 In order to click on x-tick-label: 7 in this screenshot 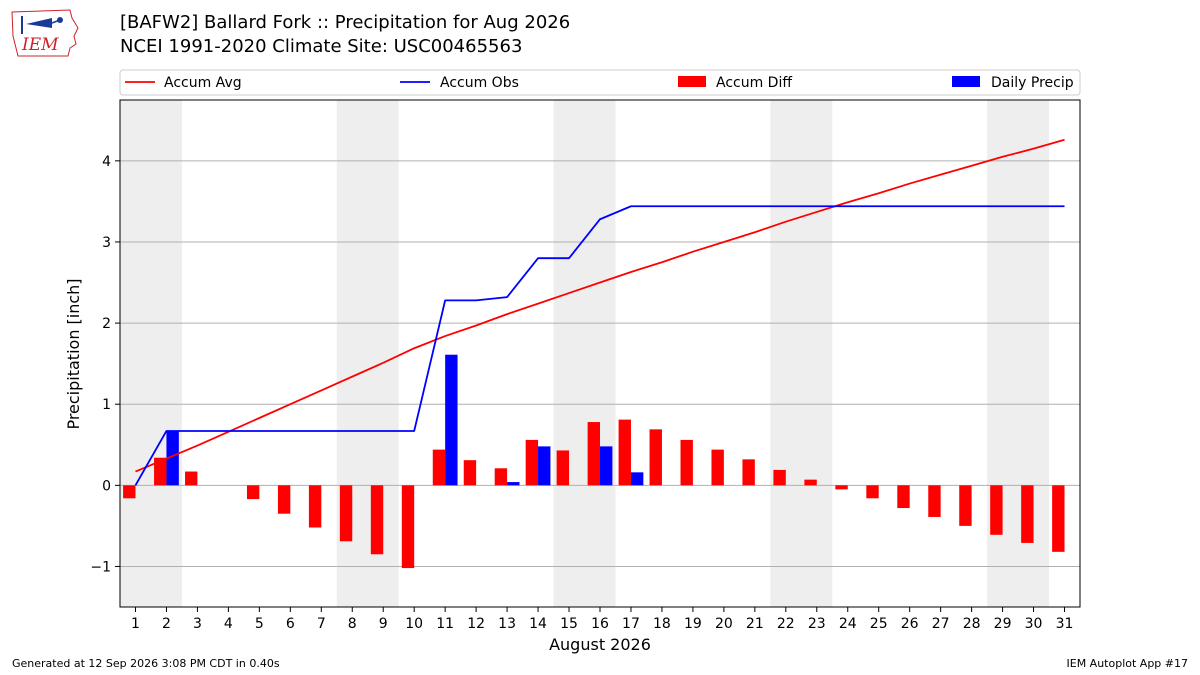, I will do `click(321, 624)`.